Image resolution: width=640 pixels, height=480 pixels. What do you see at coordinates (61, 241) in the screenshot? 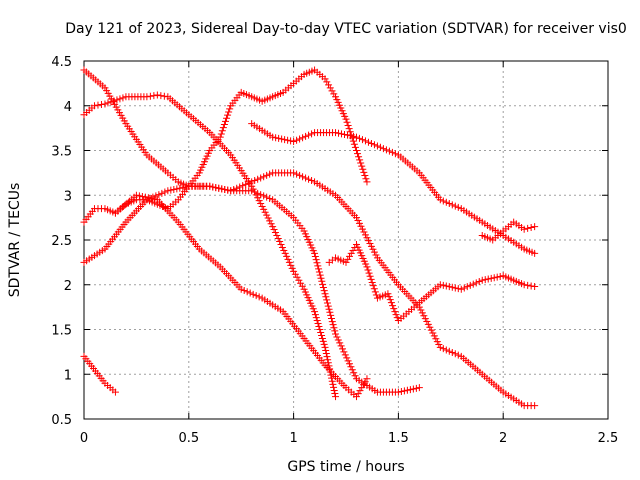
I see `y-tick-labels: 0.5 1 1.5 2 2.5 3 3.5 4 4.5` at bounding box center [61, 241].